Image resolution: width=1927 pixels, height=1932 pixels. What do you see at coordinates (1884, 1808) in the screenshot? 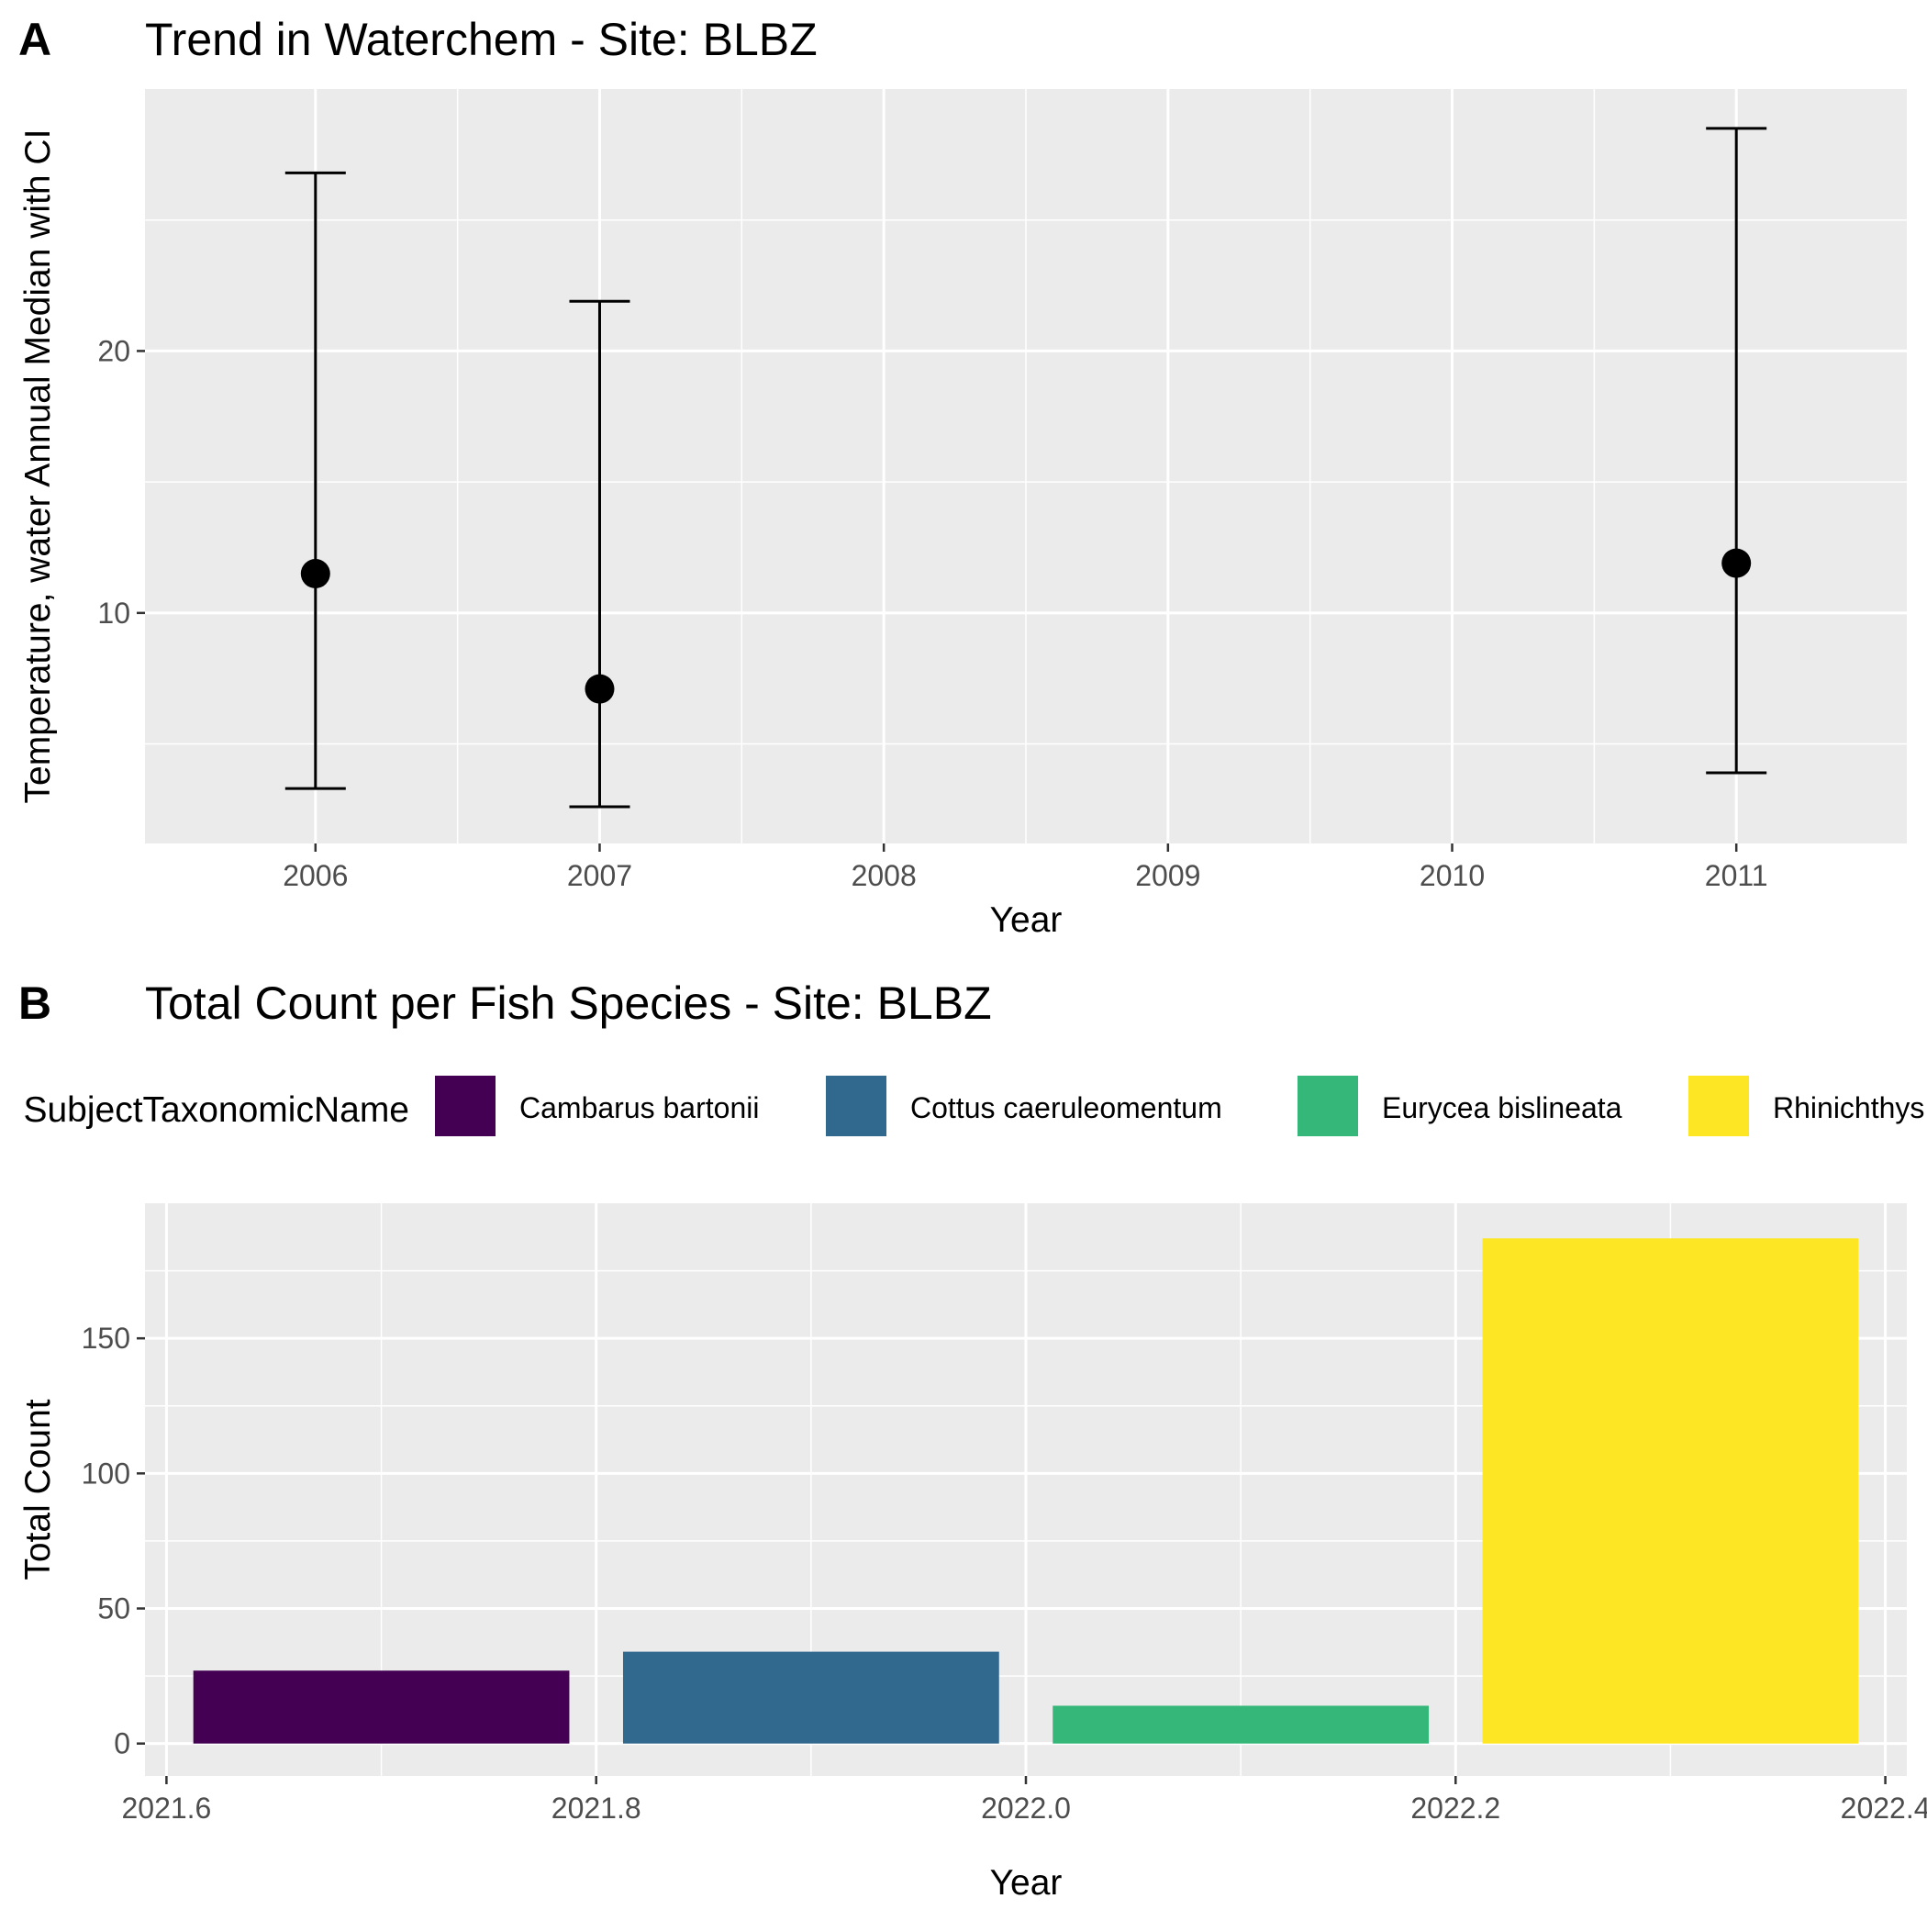
I see `panel-b-x-tick-label: 2022.4` at bounding box center [1884, 1808].